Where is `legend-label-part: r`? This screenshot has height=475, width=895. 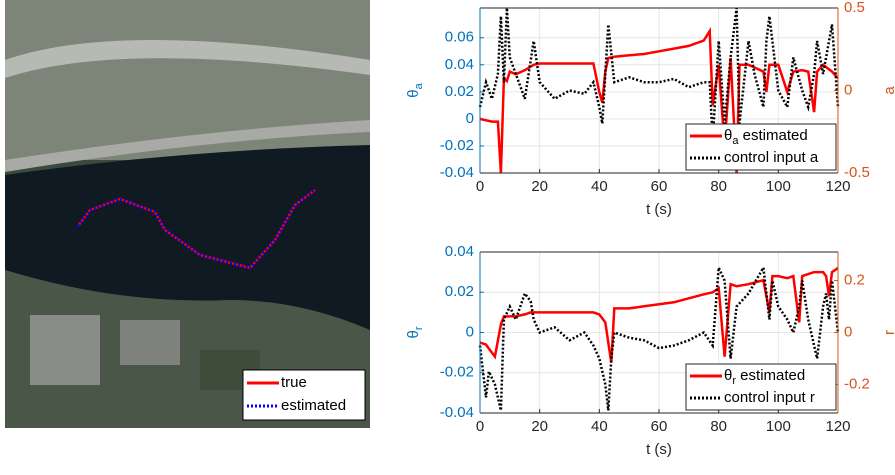
legend-label-part: r is located at coordinates (734, 381).